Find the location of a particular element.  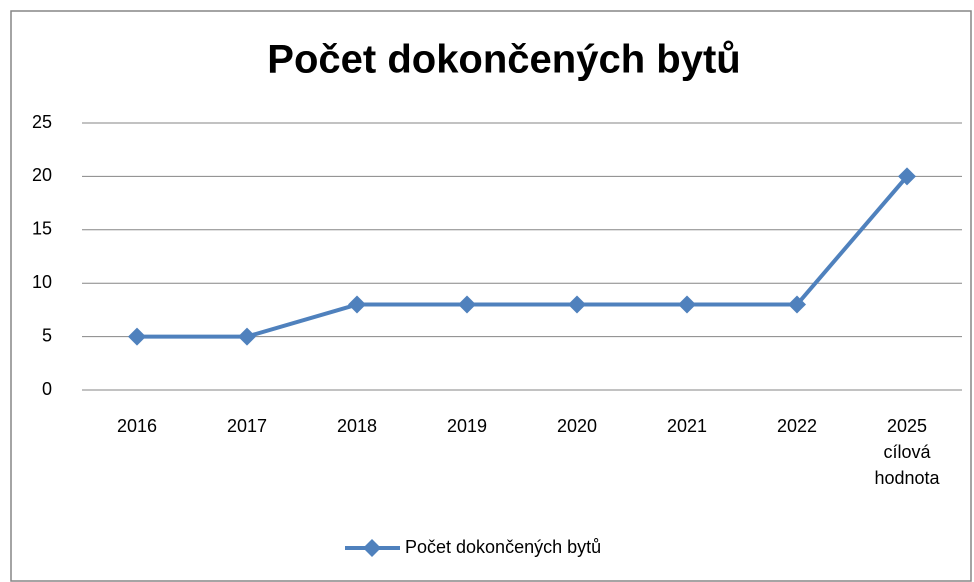

x-tick-label: 2020 is located at coordinates (577, 426).